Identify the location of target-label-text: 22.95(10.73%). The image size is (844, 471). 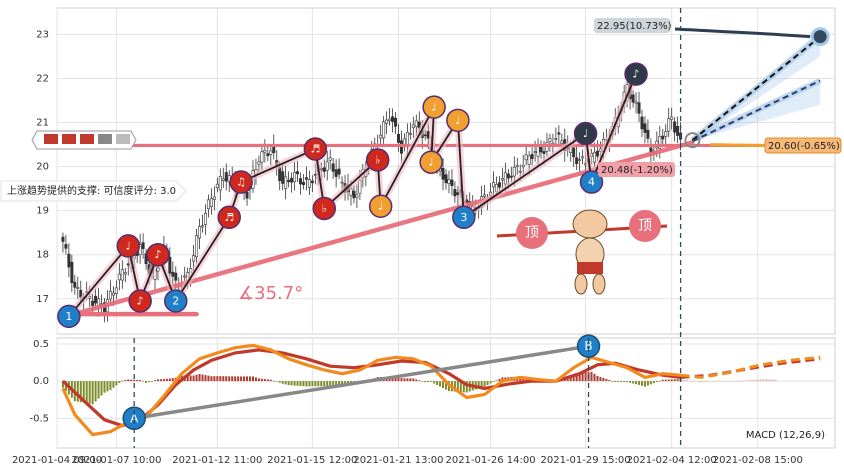
(634, 26).